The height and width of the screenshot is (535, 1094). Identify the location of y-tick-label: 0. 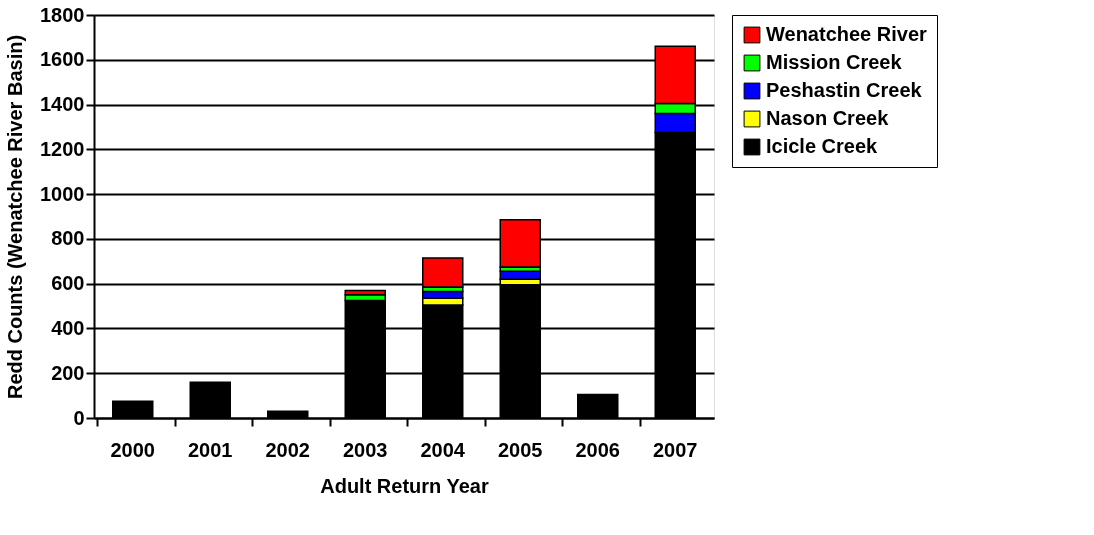
(79, 417).